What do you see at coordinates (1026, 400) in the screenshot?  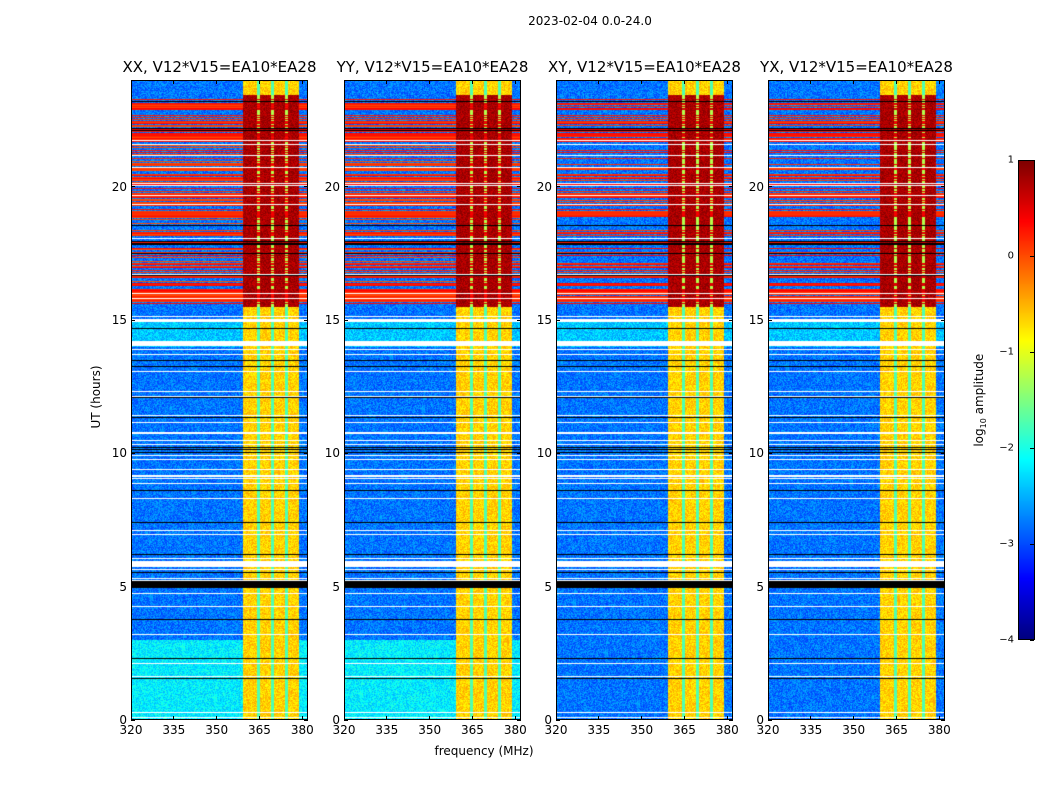 I see `colorbar-gradient` at bounding box center [1026, 400].